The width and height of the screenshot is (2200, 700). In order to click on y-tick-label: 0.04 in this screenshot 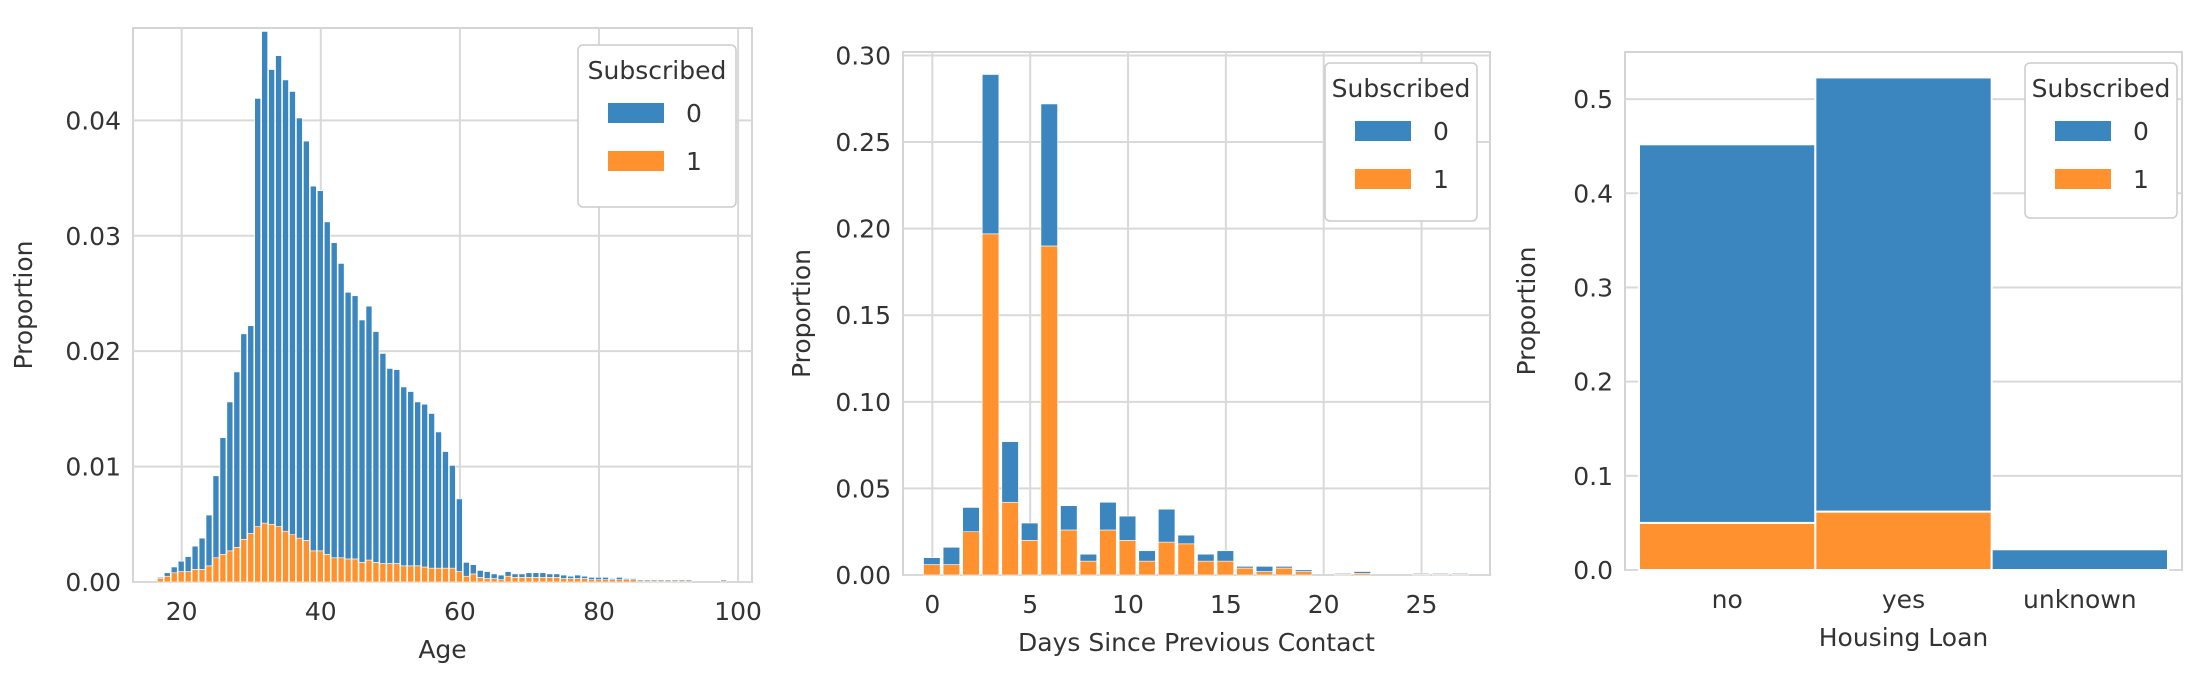, I will do `click(93, 120)`.